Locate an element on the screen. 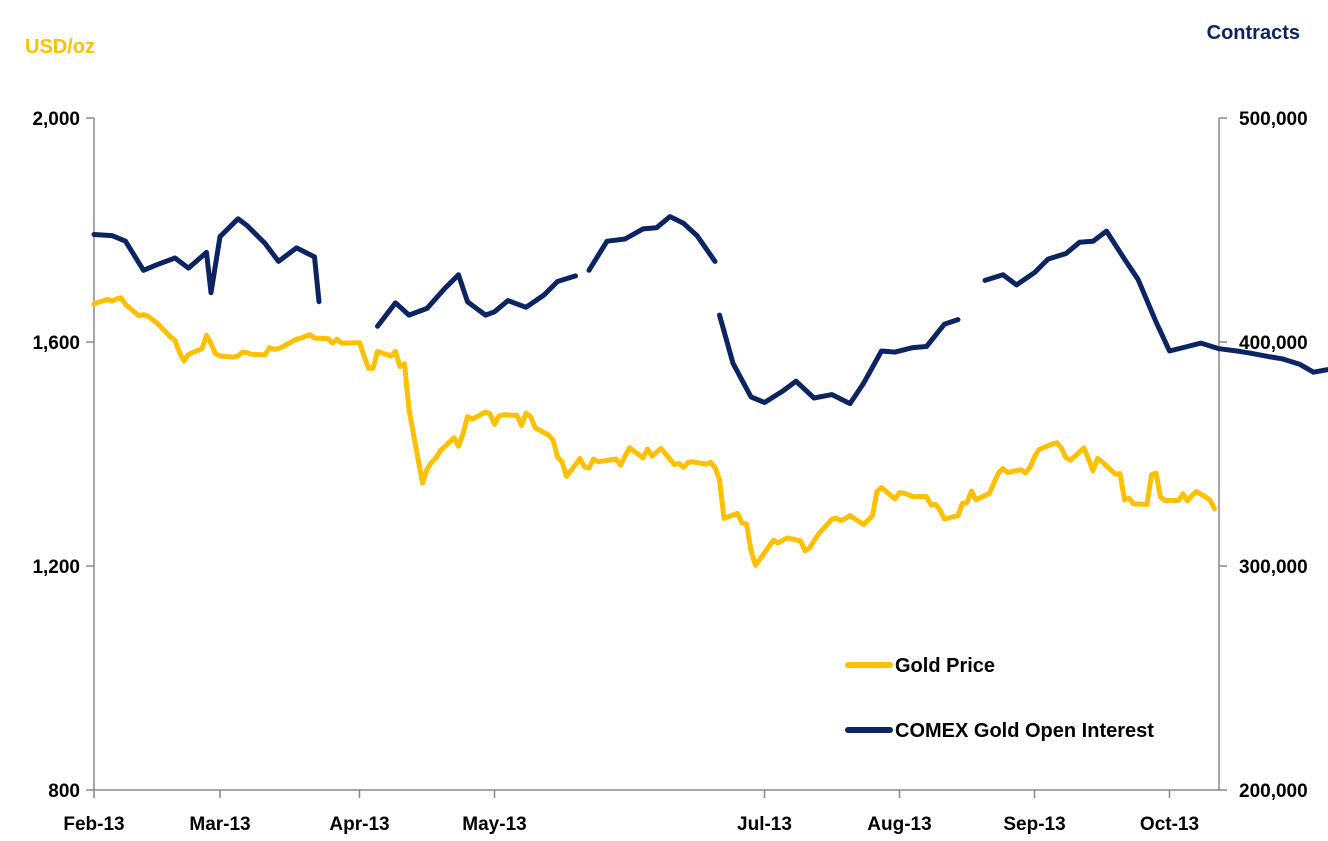  x-tick-label: Mar-13 is located at coordinates (219, 824).